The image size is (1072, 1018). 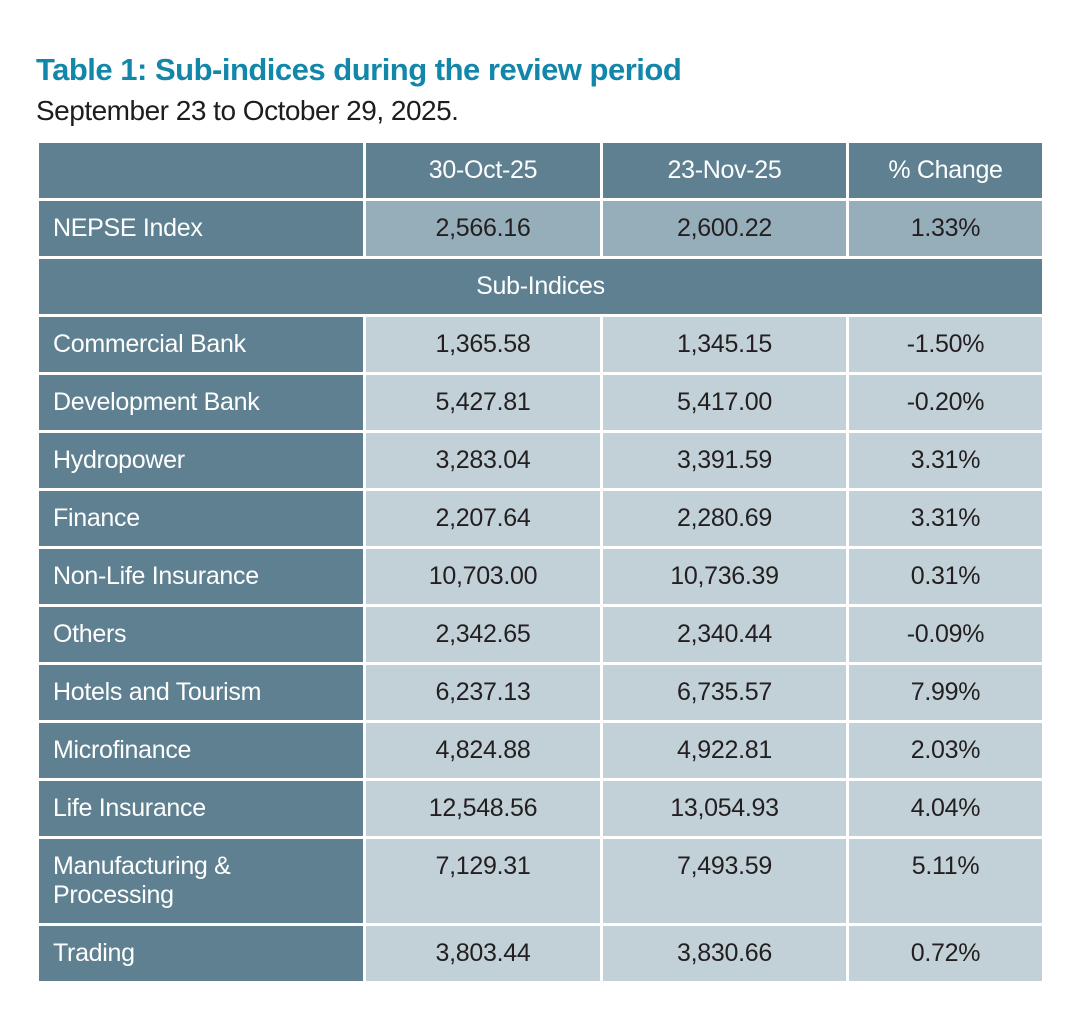 I want to click on row-label: Manufacturing & Processing, so click(x=201, y=881).